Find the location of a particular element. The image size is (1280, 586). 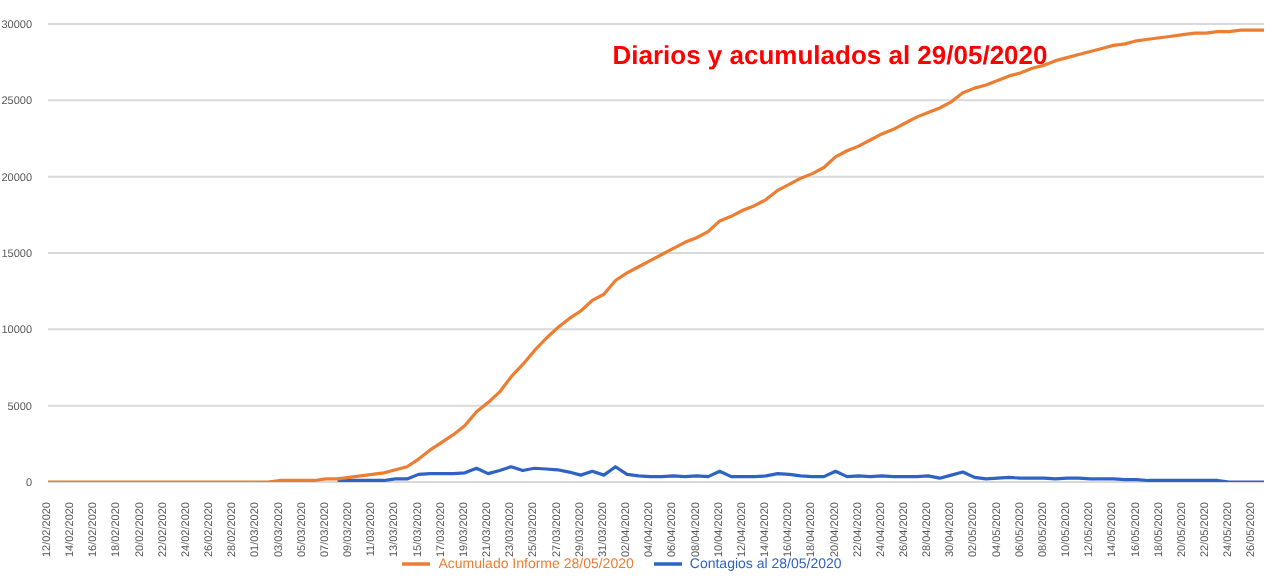

line-series is located at coordinates (800, 473).